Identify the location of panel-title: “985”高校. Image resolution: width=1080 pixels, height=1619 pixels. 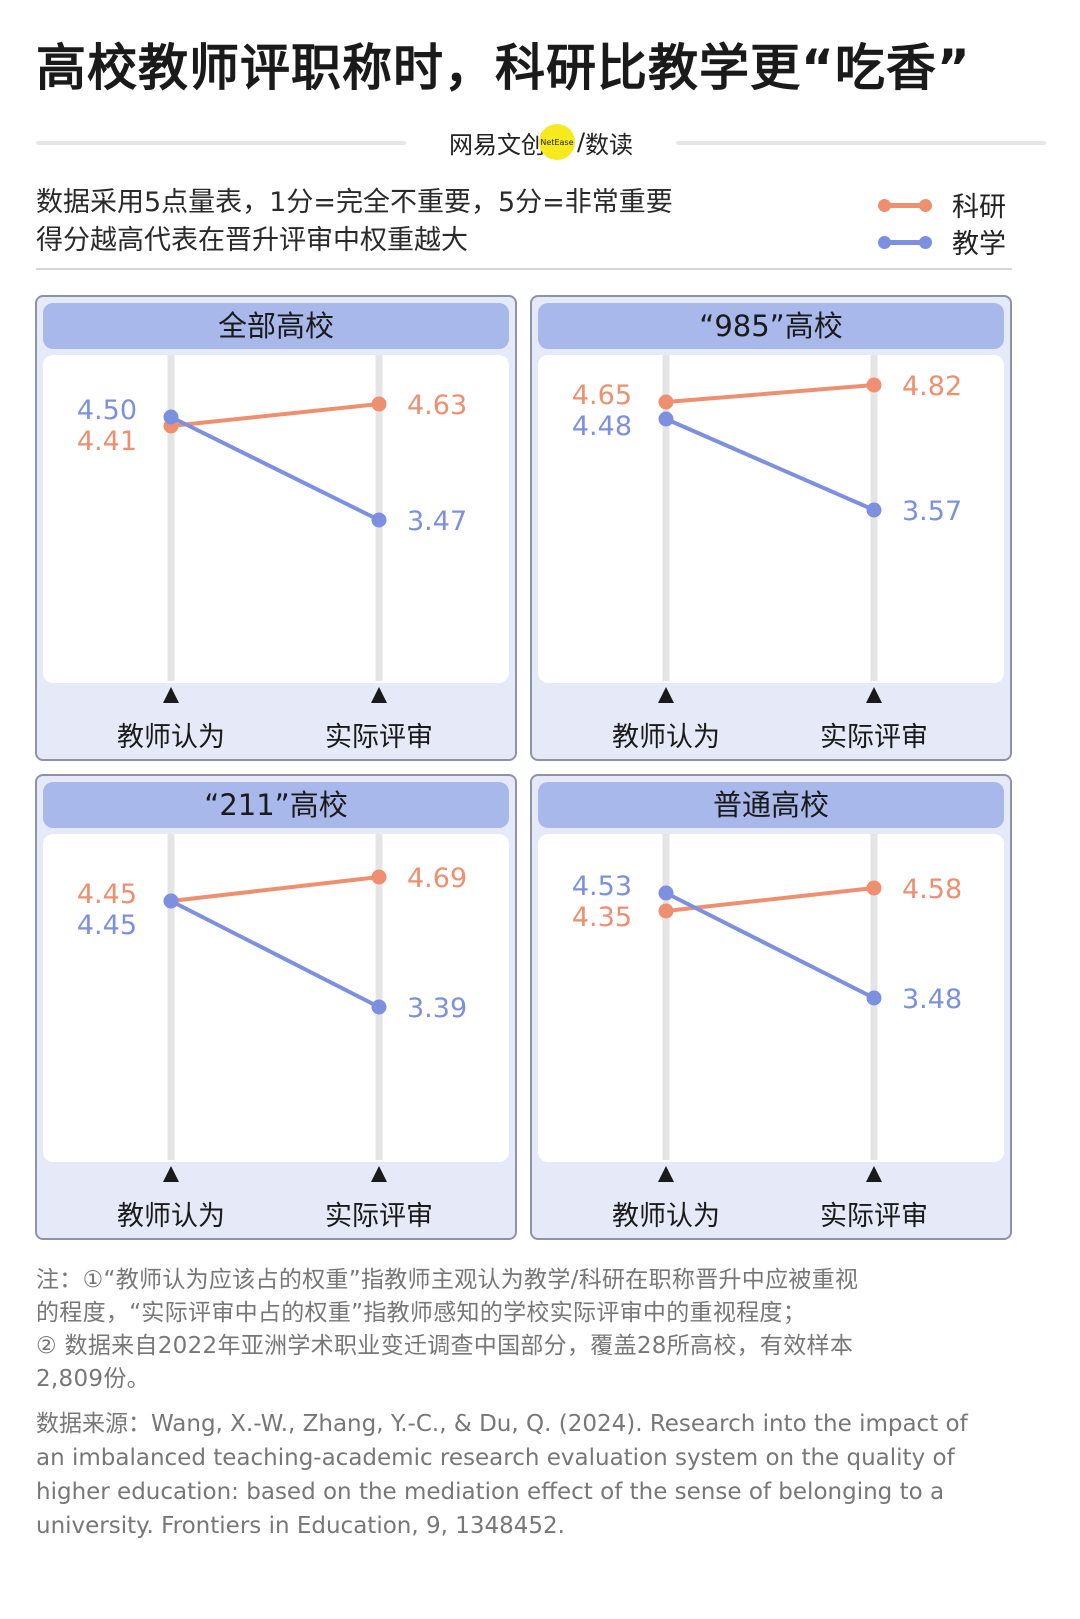
(771, 326).